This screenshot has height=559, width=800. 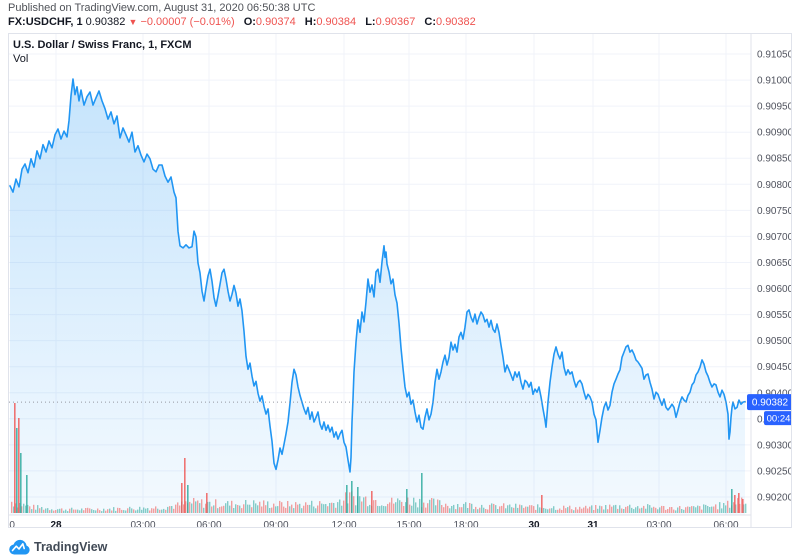 I want to click on price-tick-label: 0.90750, so click(x=774, y=211).